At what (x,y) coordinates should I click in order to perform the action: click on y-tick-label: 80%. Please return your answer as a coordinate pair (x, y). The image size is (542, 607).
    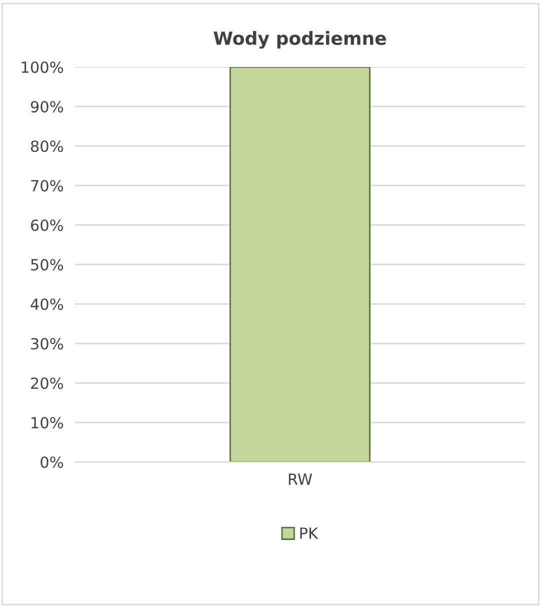
    Looking at the image, I should click on (47, 146).